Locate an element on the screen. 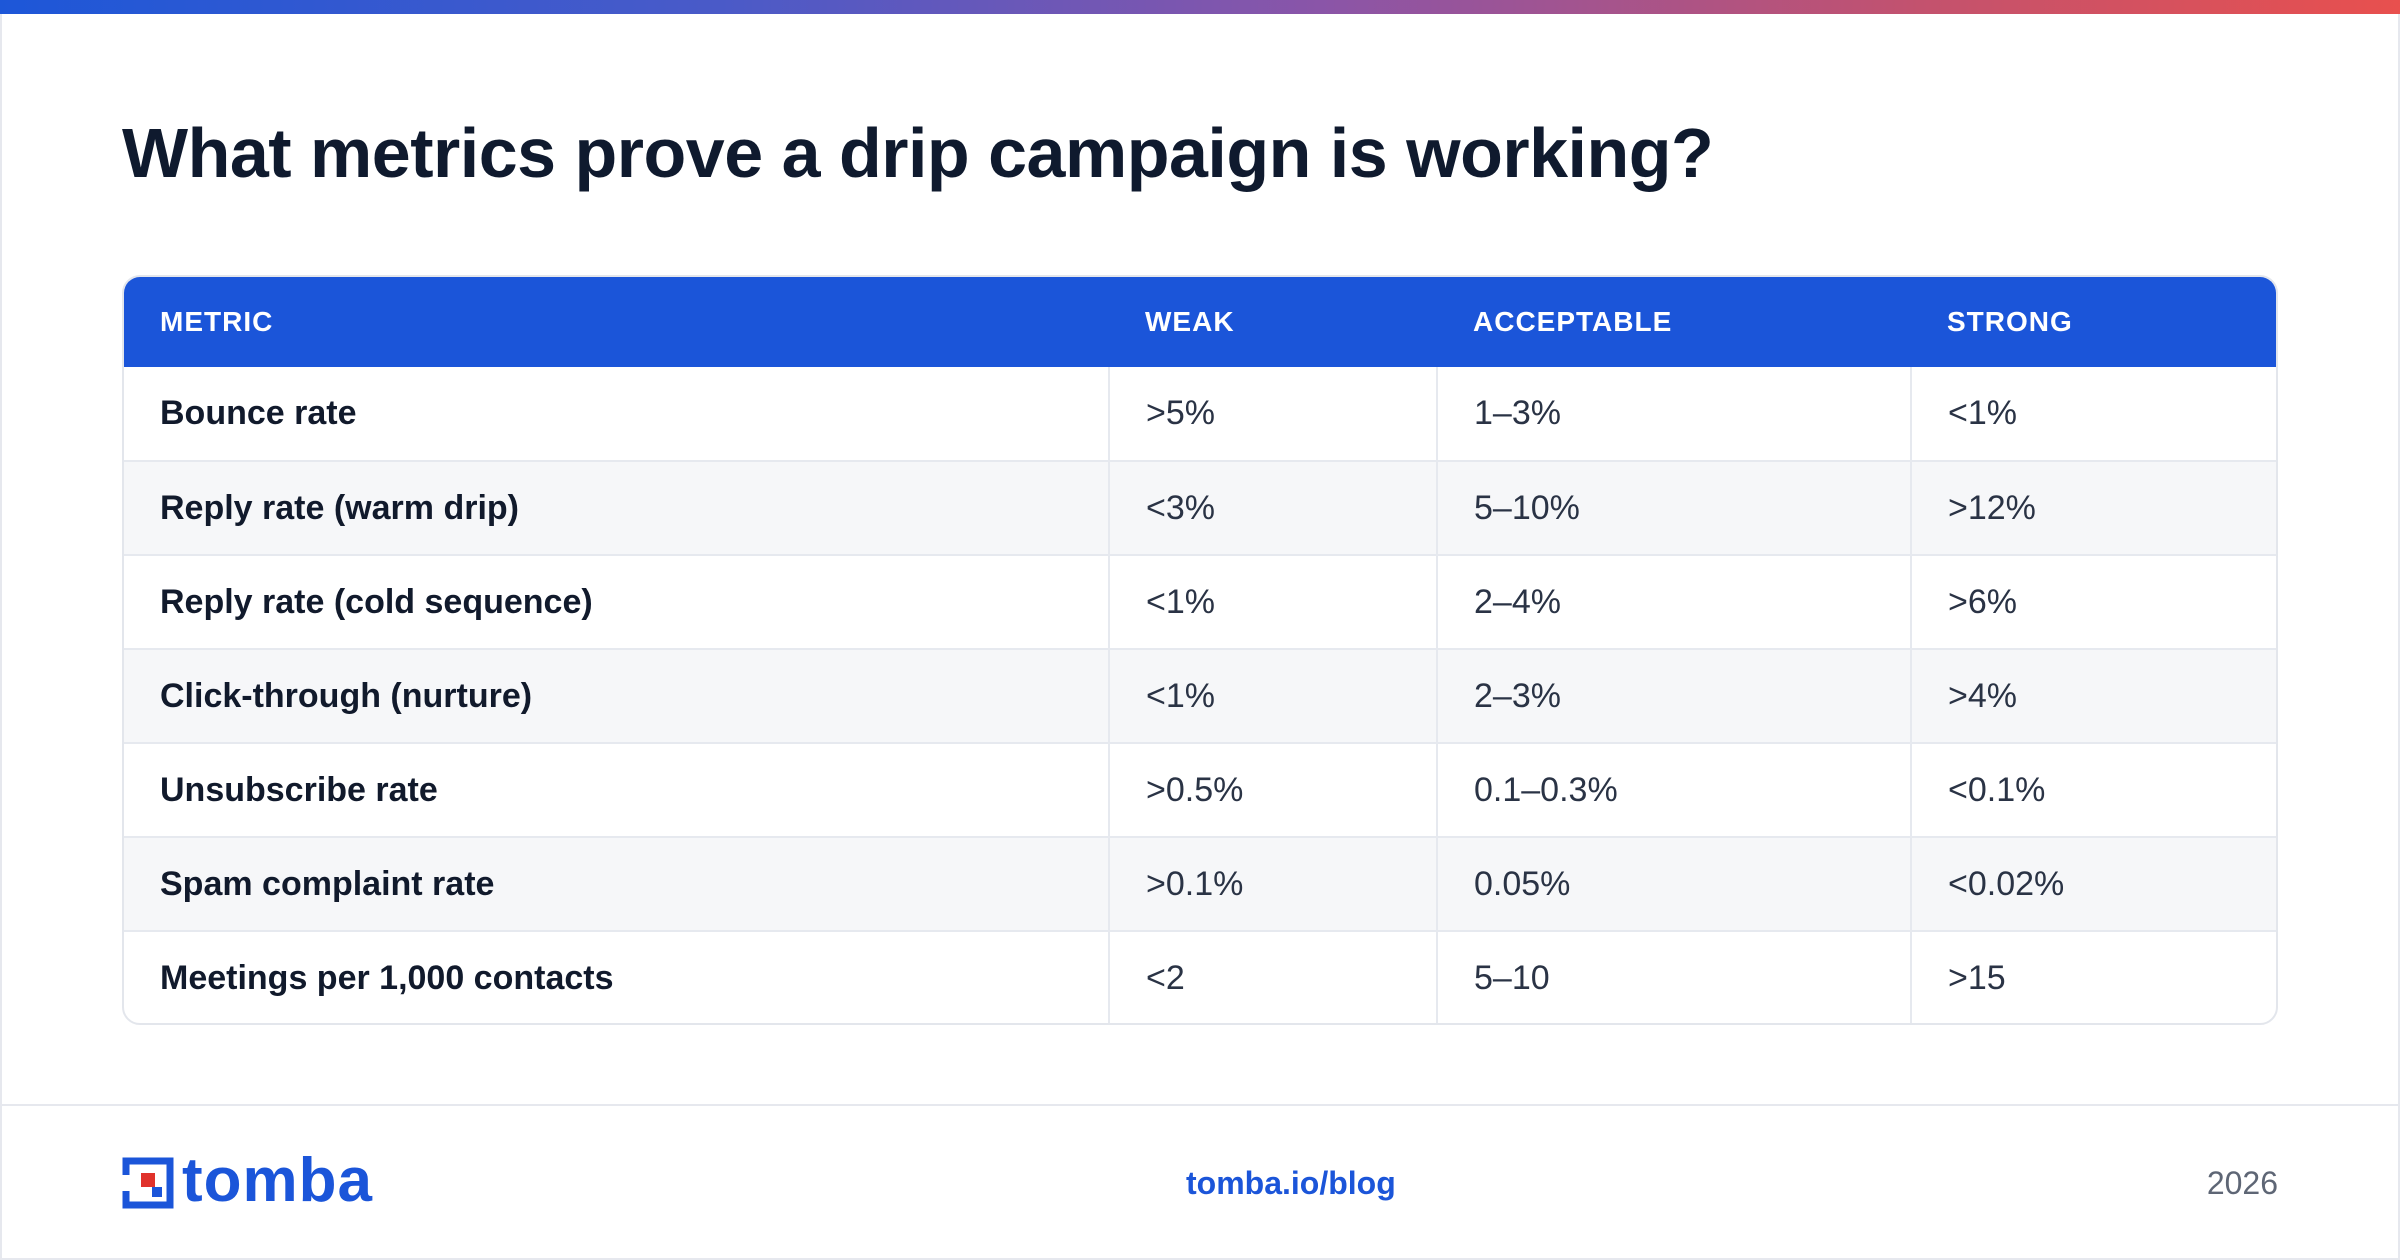 The height and width of the screenshot is (1260, 2400). footer-year: 2026 is located at coordinates (2242, 1183).